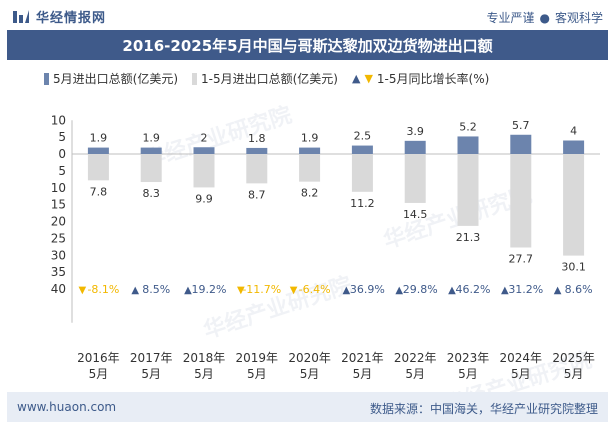  What do you see at coordinates (269, 79) in the screenshot?
I see `legend-label-ytd: 1-5月进出口总额(亿美元)` at bounding box center [269, 79].